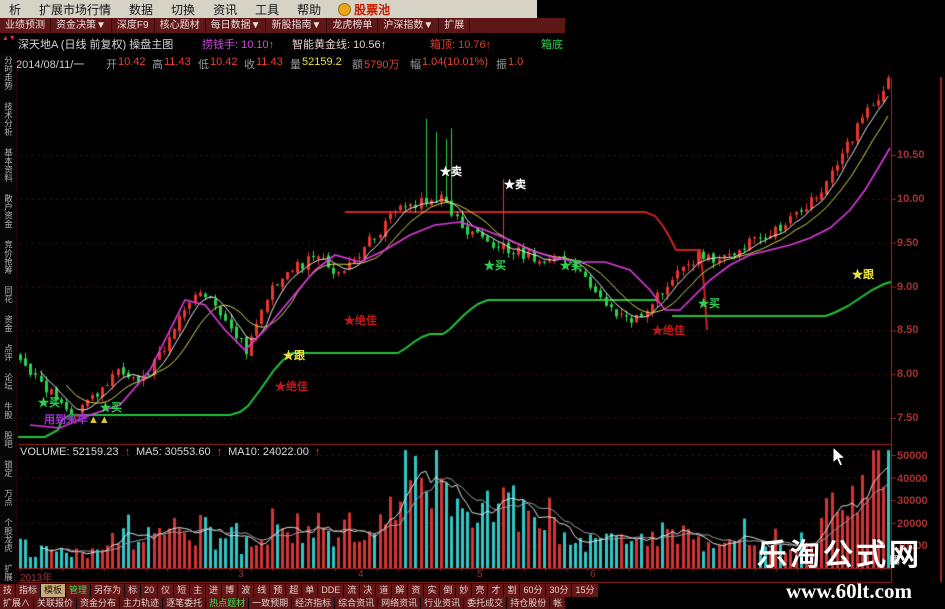  I want to click on tab-panel-9: 网络资讯, so click(399, 603).